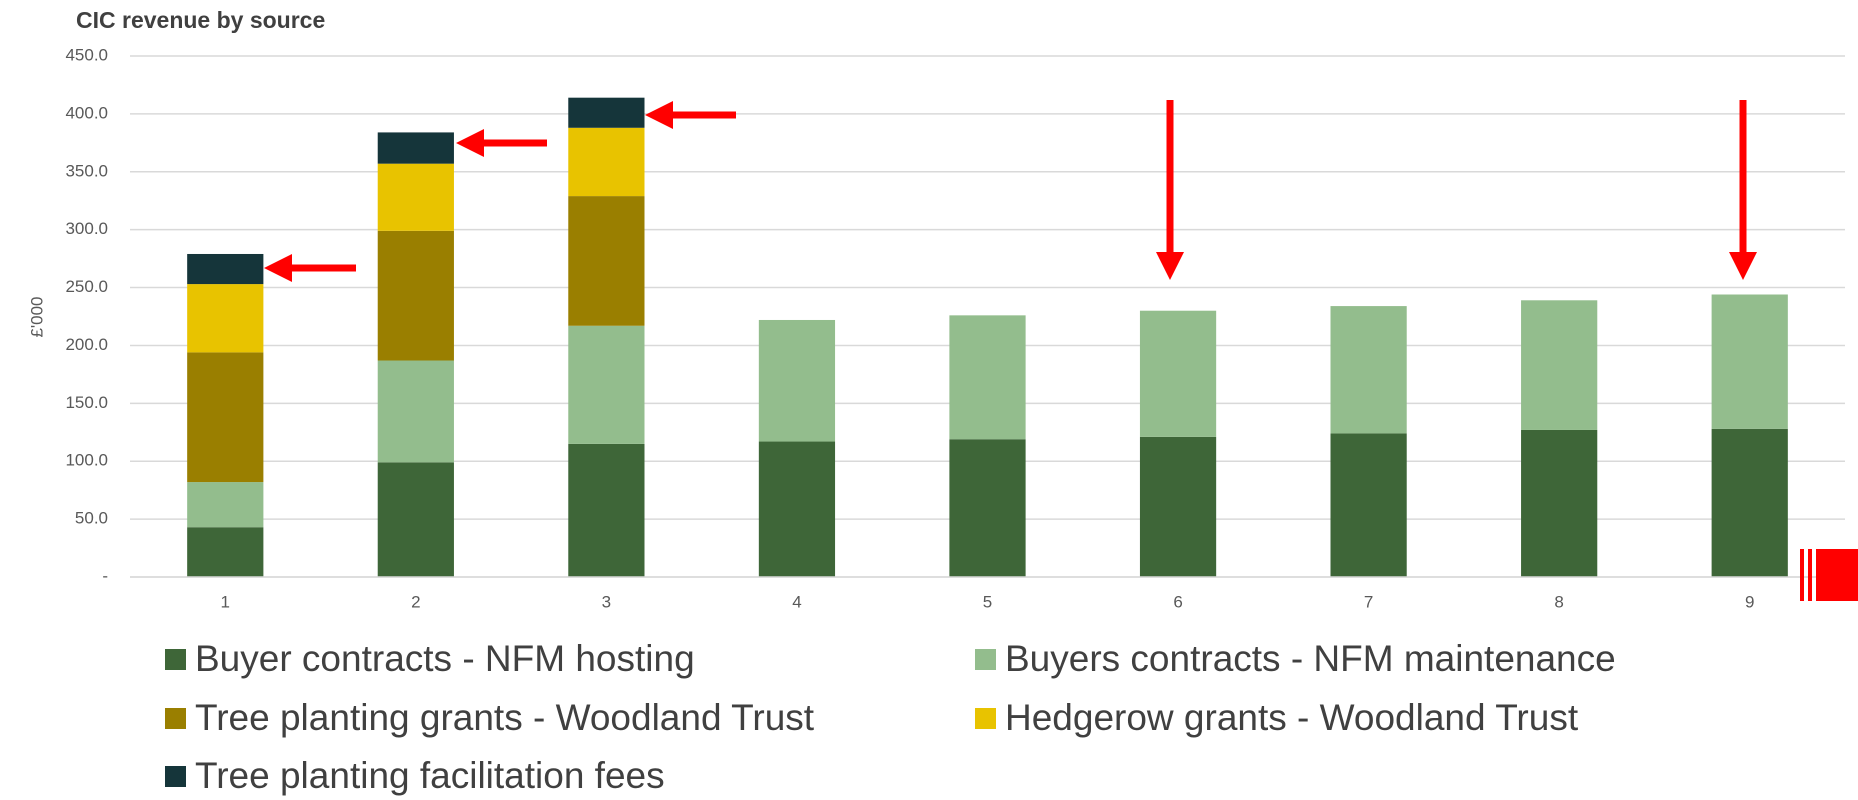 The width and height of the screenshot is (1858, 800). What do you see at coordinates (105, 575) in the screenshot?
I see `y-tick-label: -` at bounding box center [105, 575].